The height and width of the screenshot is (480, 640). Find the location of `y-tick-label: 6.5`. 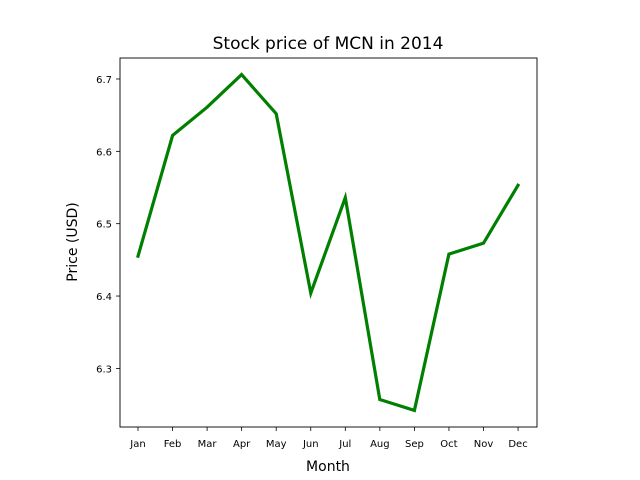

y-tick-label: 6.5 is located at coordinates (104, 225).